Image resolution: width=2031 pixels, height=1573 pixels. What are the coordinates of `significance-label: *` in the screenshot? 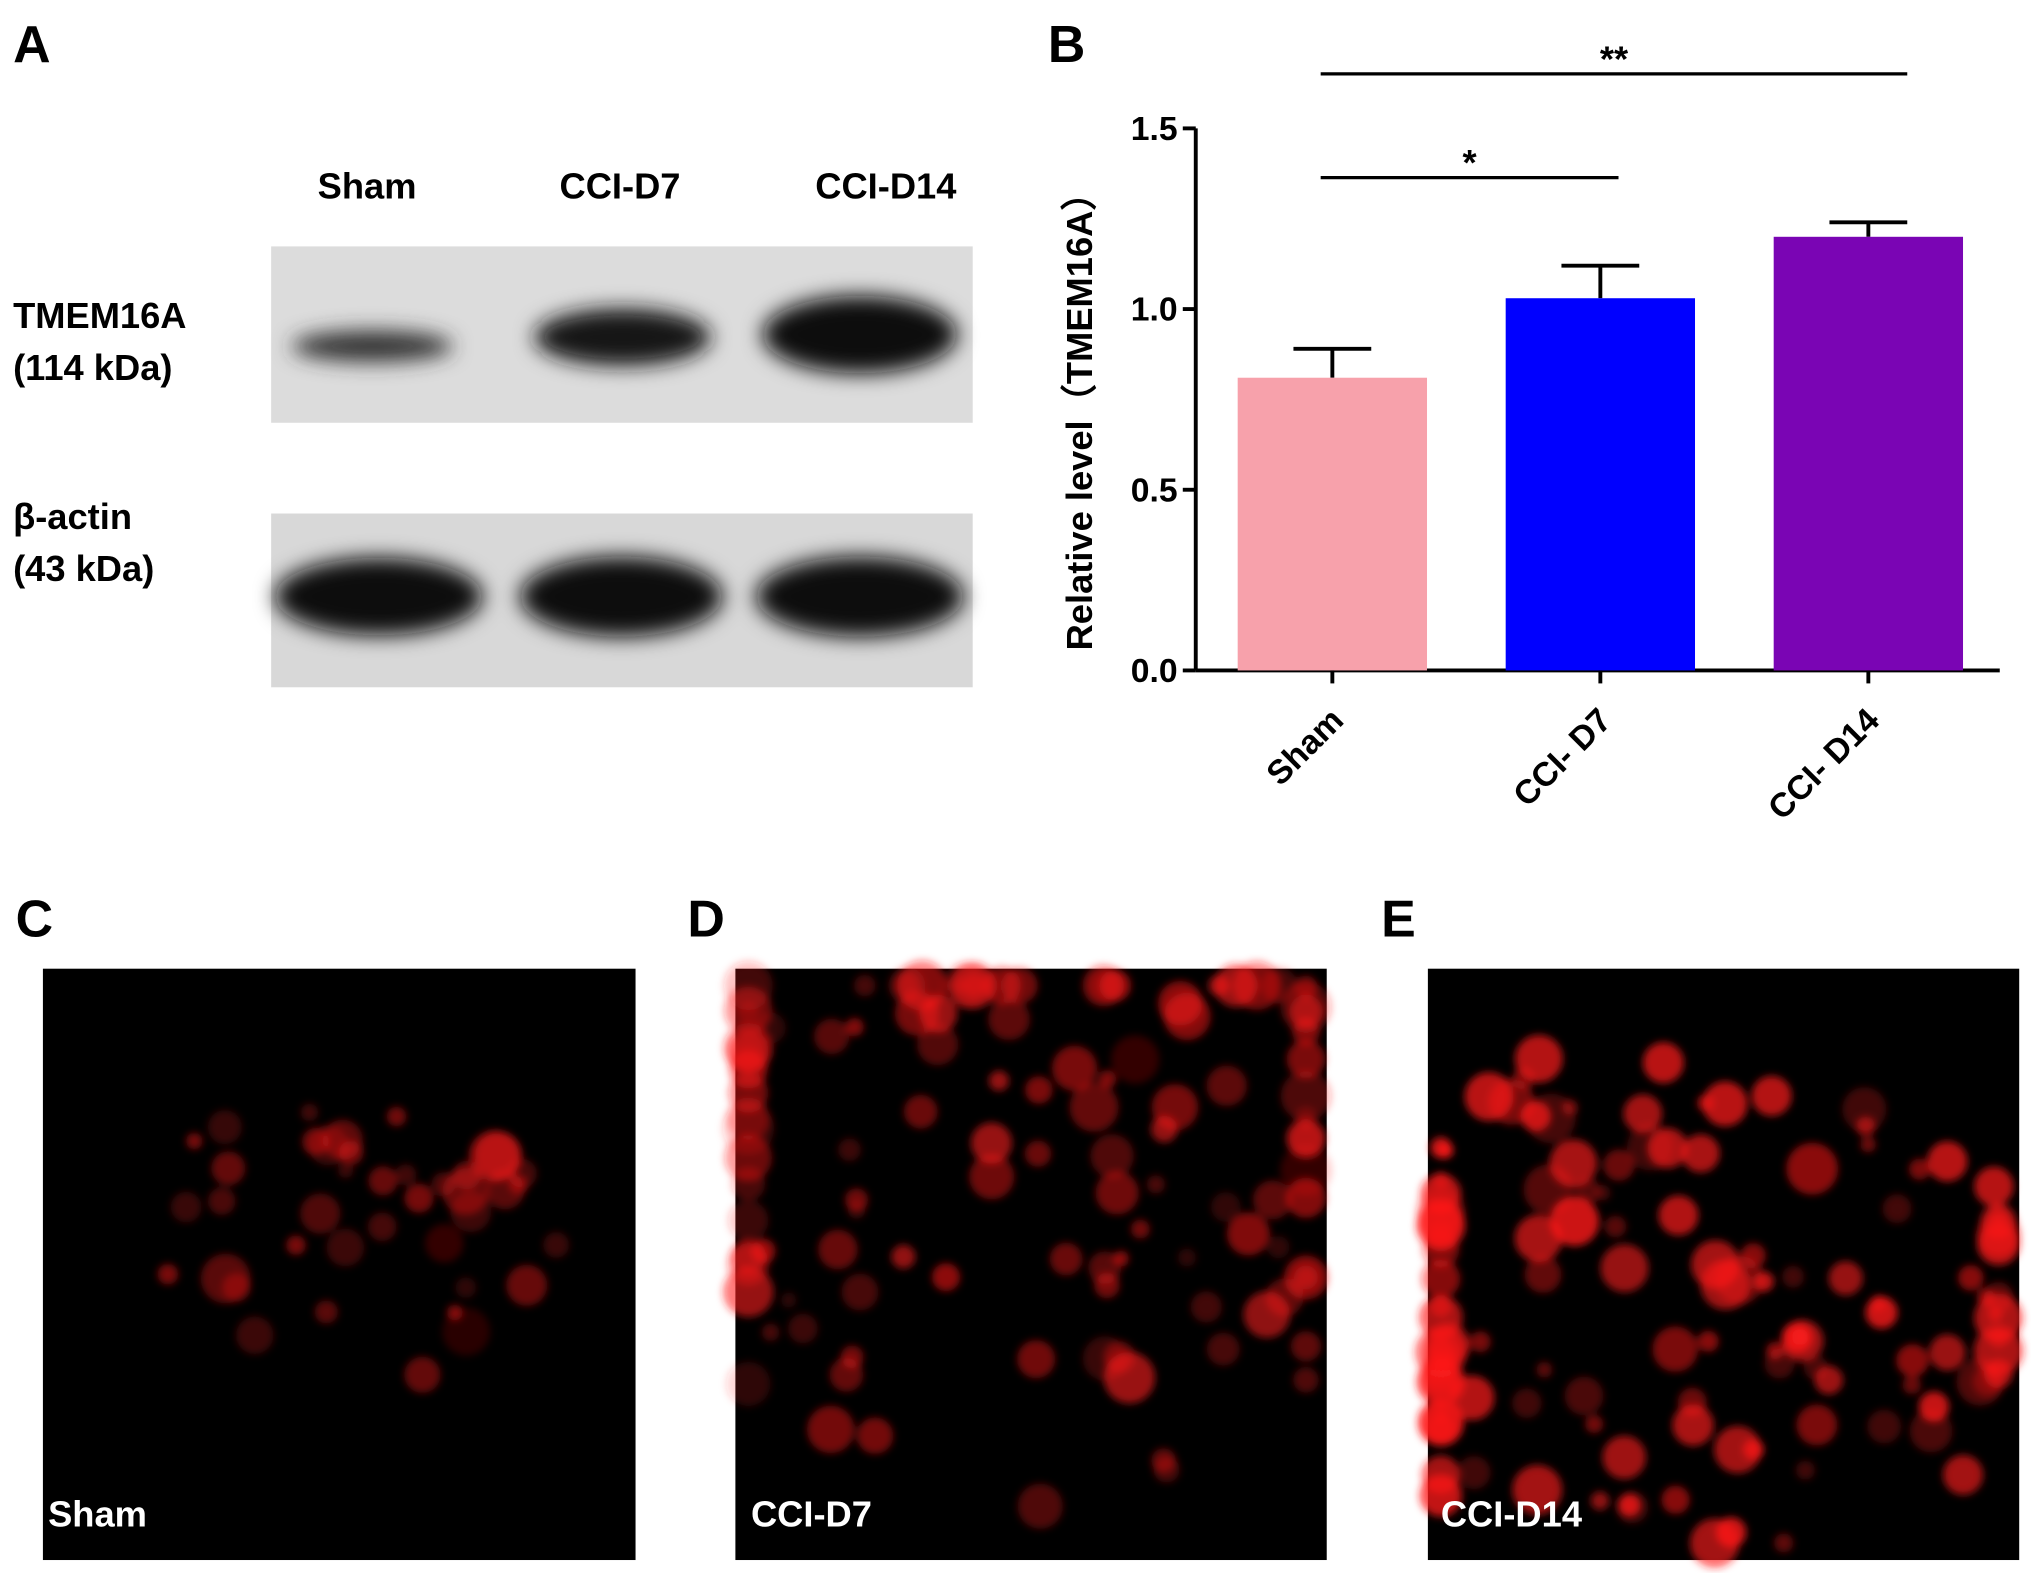 It's located at (1470, 162).